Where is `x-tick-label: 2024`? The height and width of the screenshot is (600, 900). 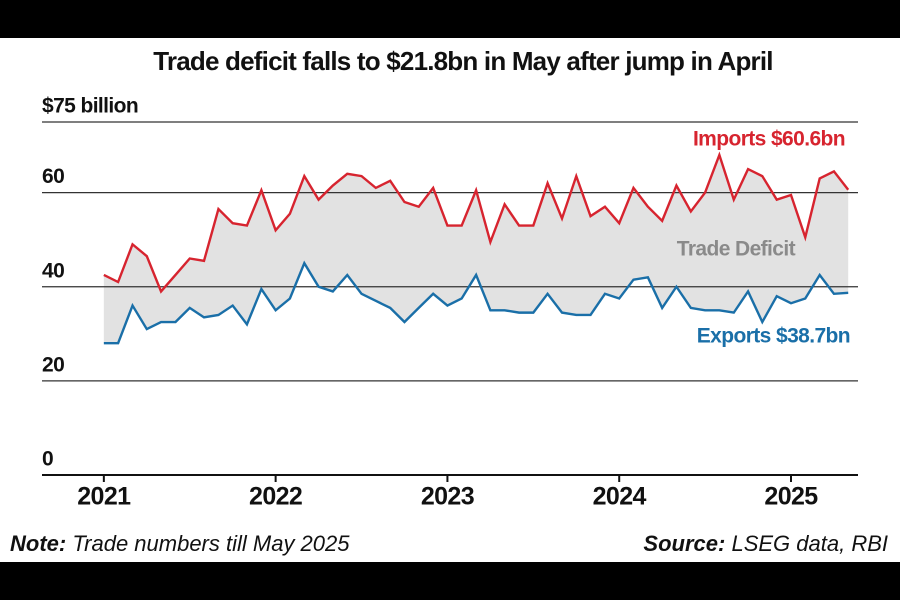
x-tick-label: 2024 is located at coordinates (620, 497).